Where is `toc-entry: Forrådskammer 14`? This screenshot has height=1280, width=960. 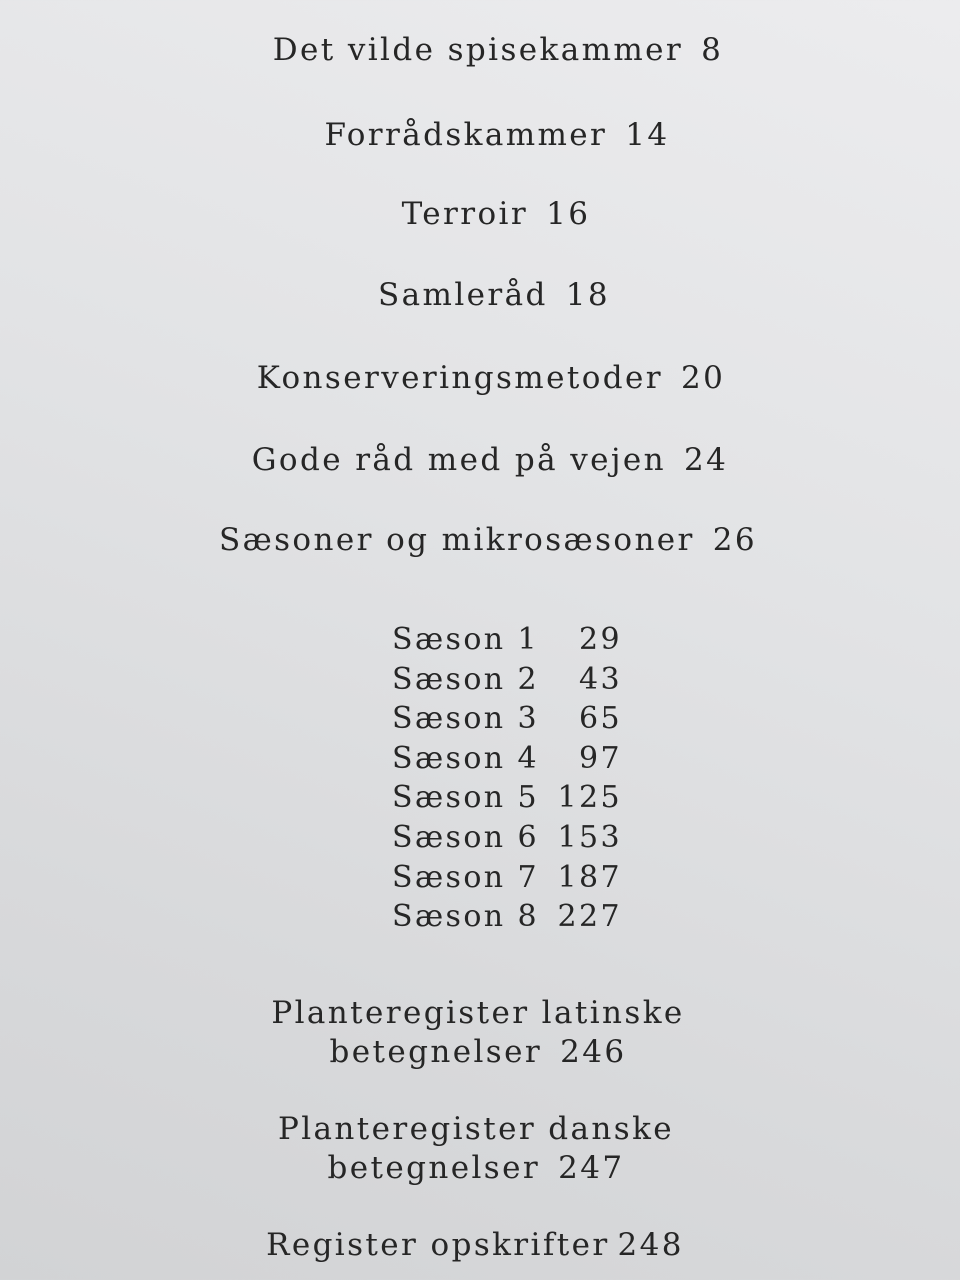
toc-entry: Forrådskammer 14 is located at coordinates (488, 135).